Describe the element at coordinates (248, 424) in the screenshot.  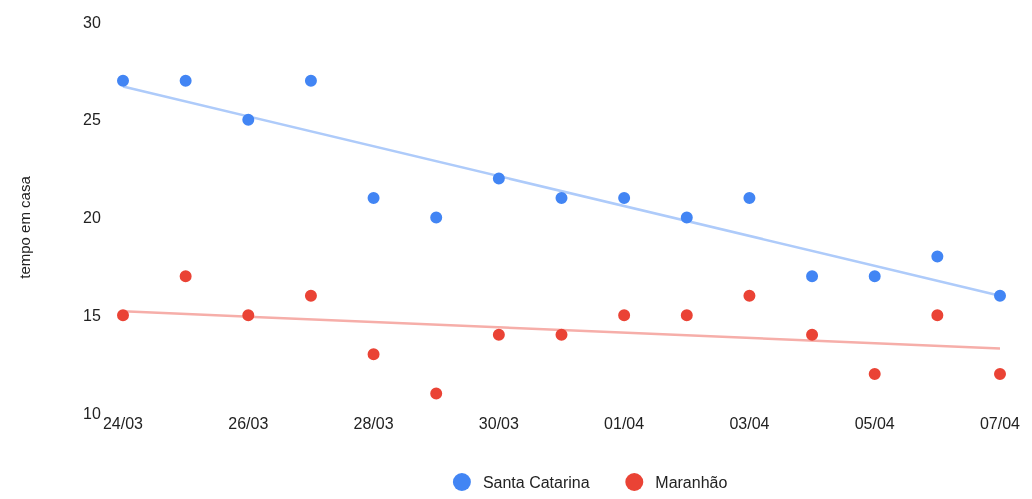
I see `x-tick-label: 26/03` at that location.